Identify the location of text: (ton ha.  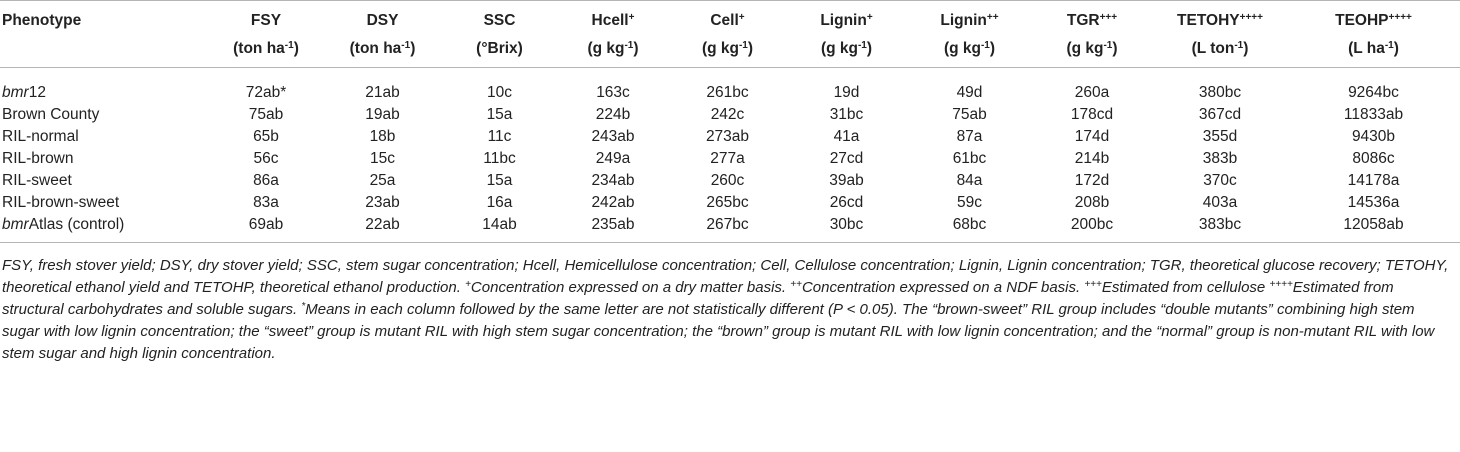
(375, 48).